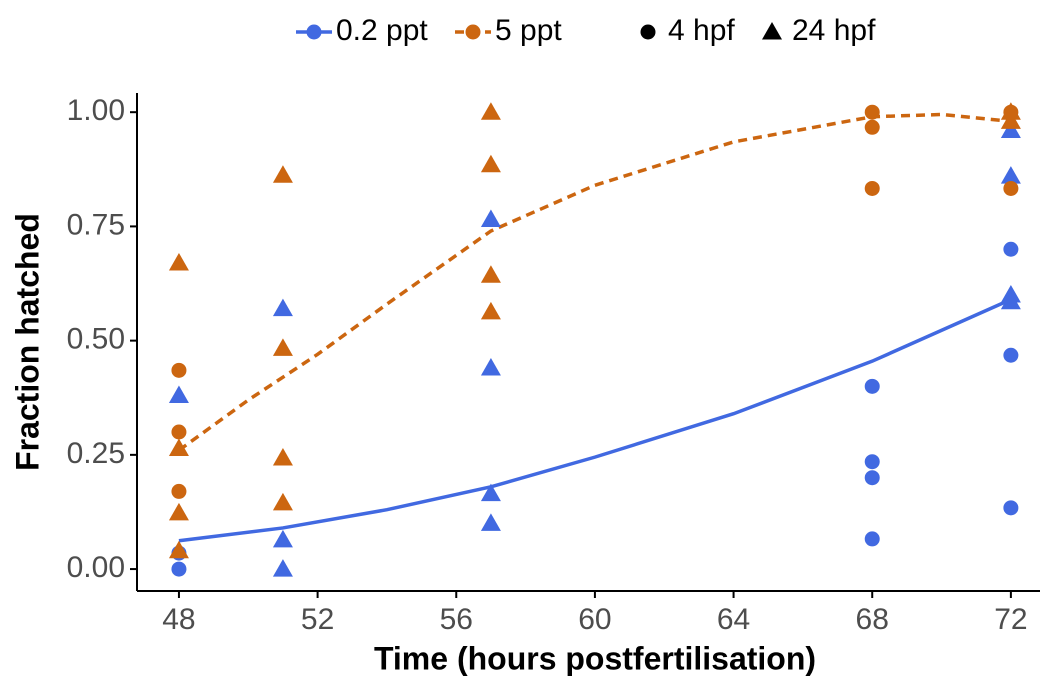  What do you see at coordinates (178, 619) in the screenshot?
I see `x-tick-label: 48` at bounding box center [178, 619].